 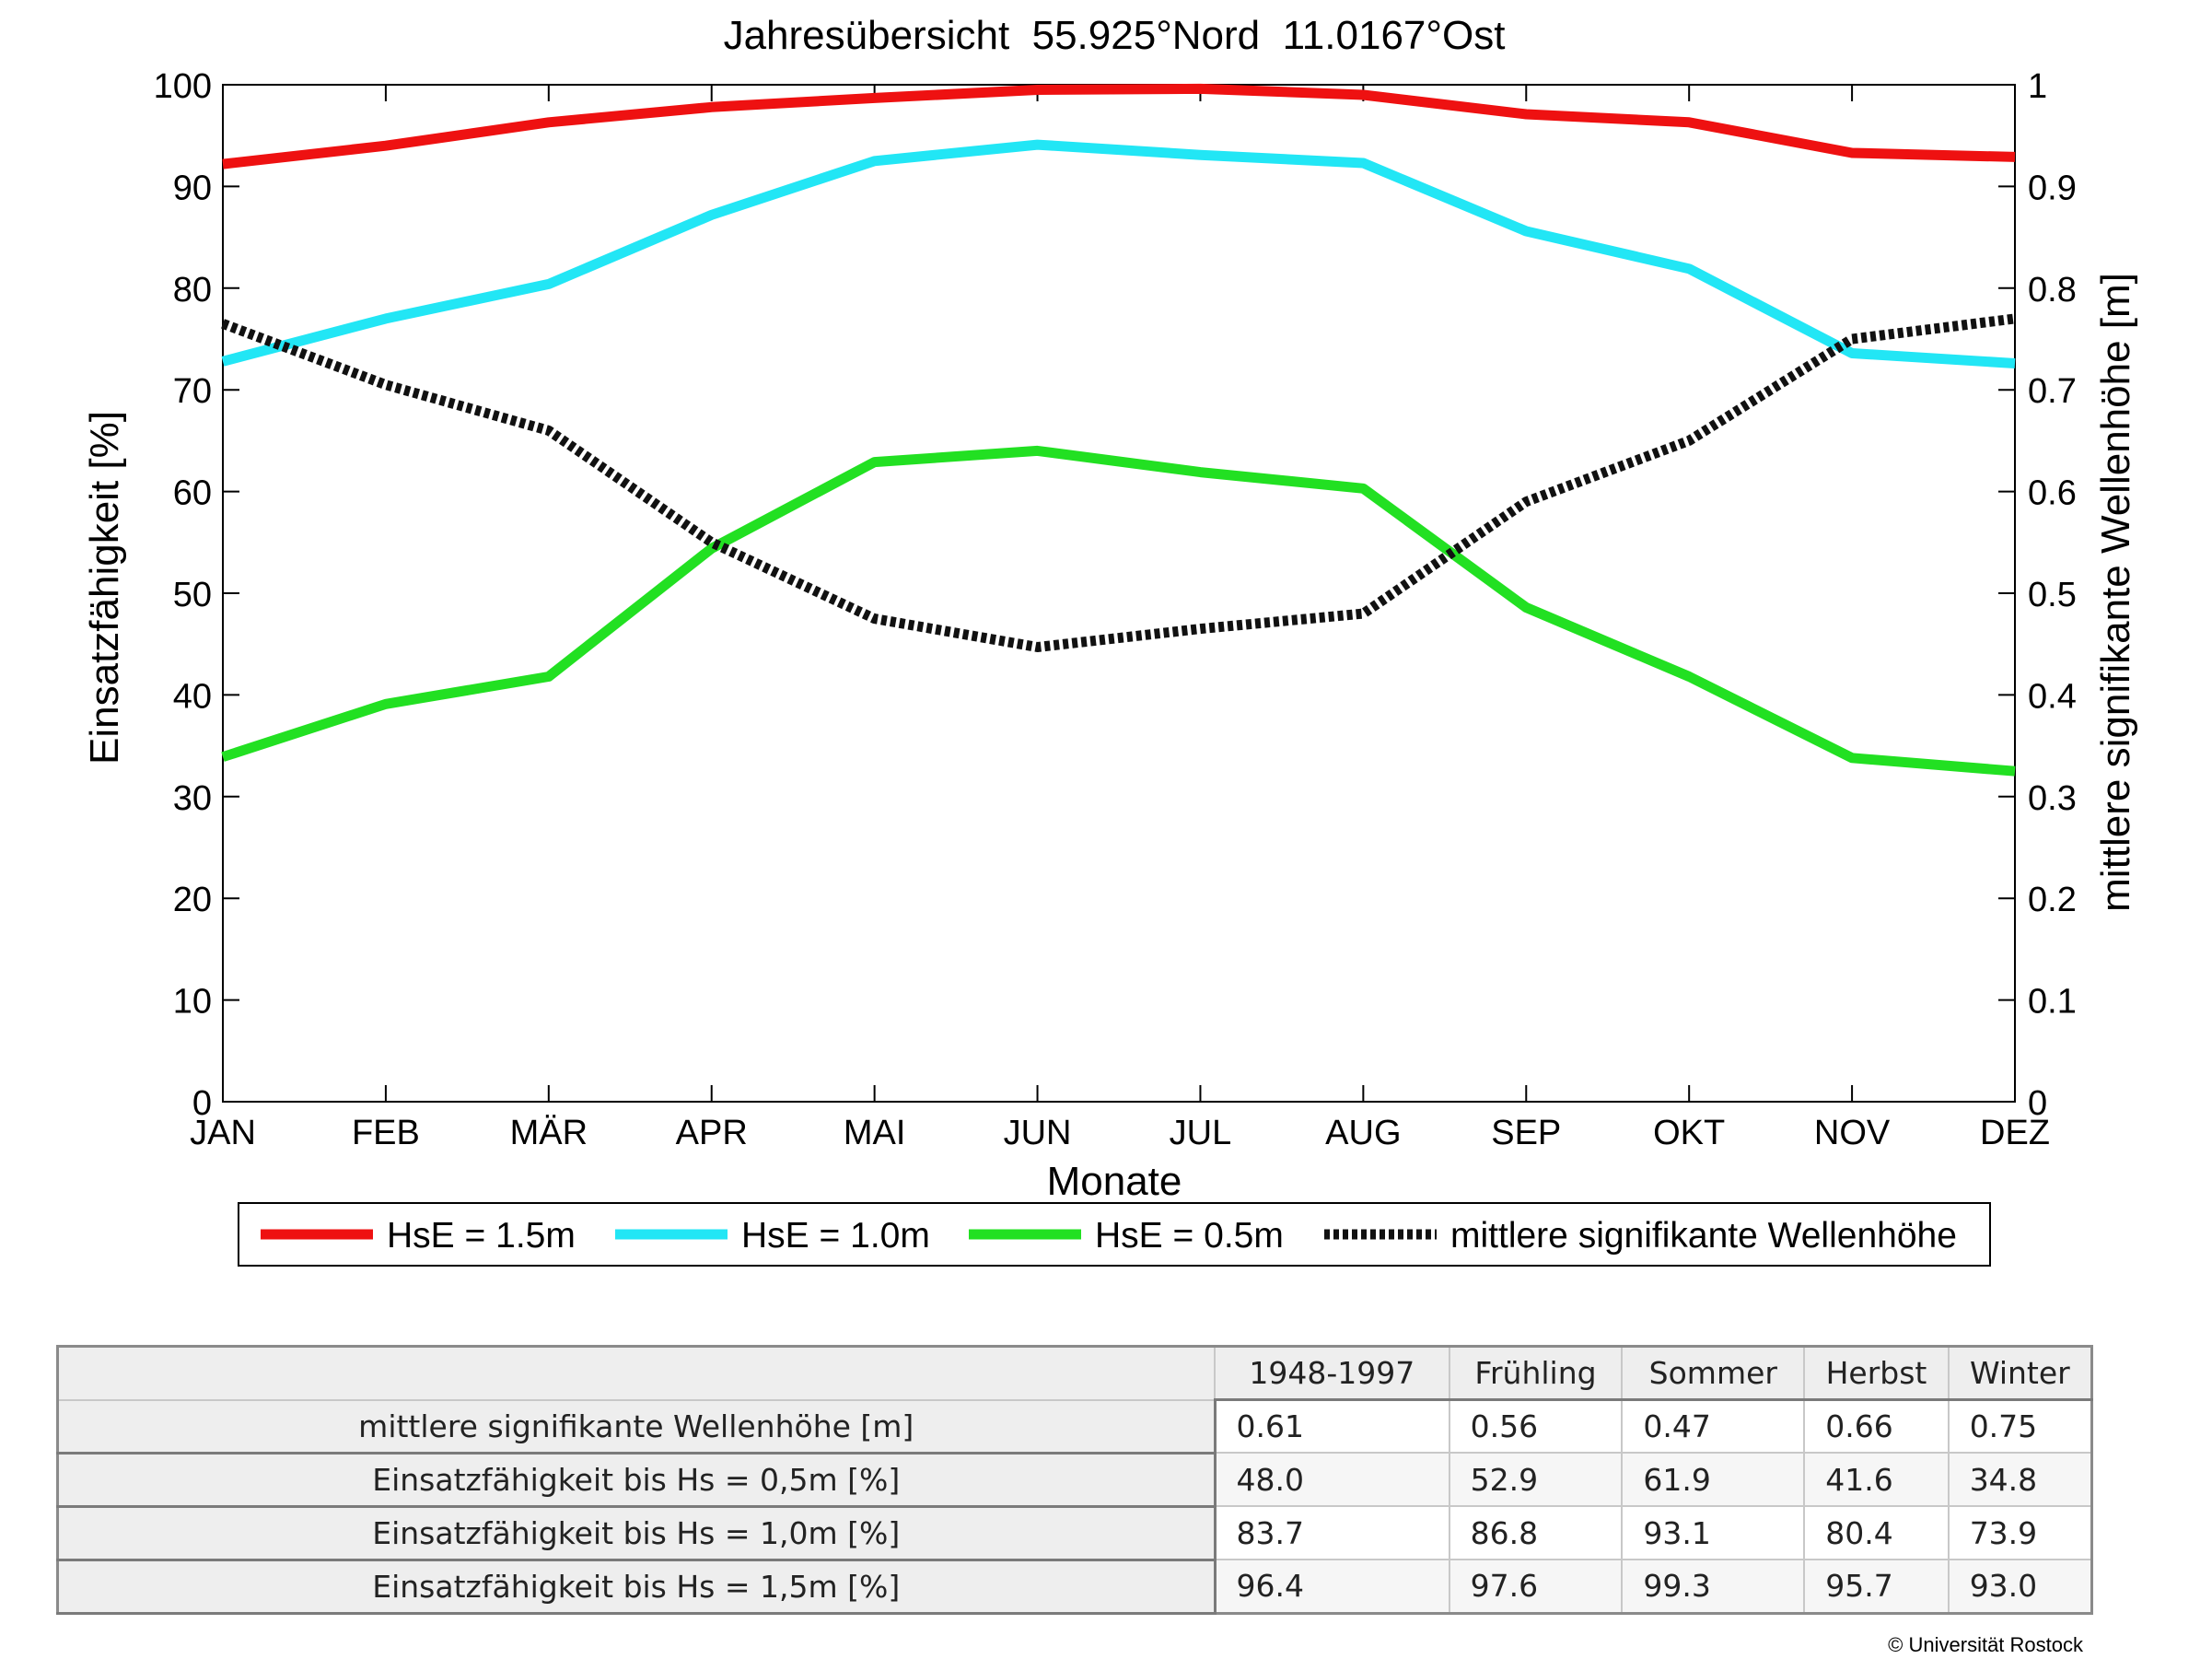 What do you see at coordinates (2020, 1532) in the screenshot?
I see `table-cell: 73.9` at bounding box center [2020, 1532].